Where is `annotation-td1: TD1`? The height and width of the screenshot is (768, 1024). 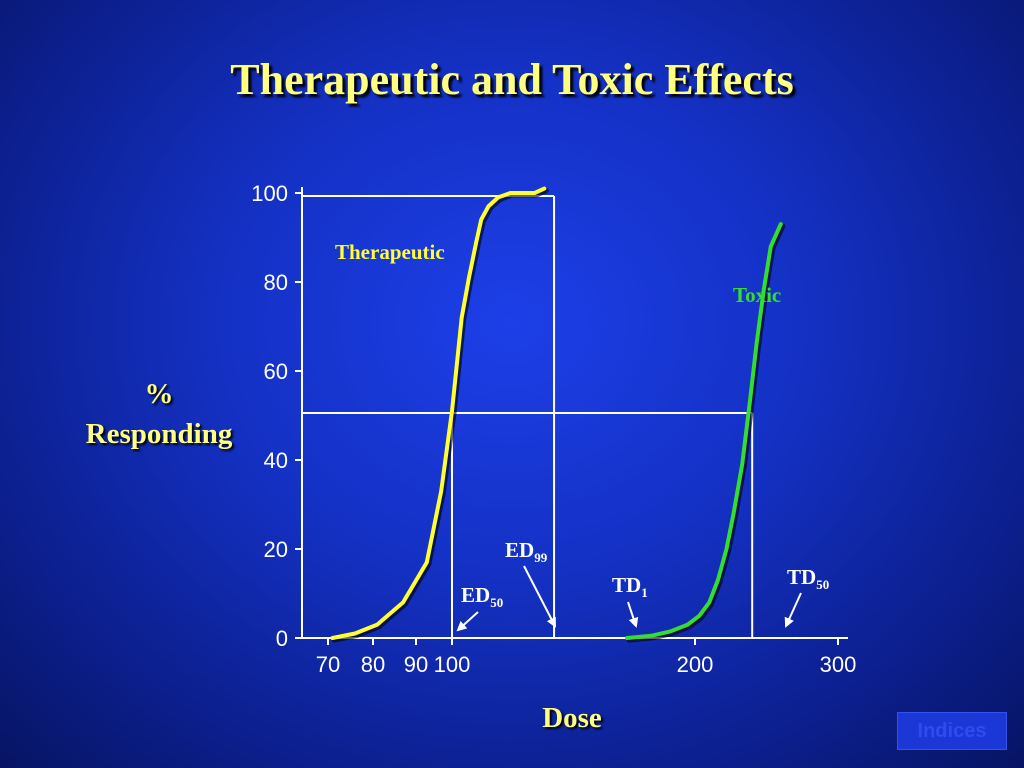 annotation-td1: TD1 is located at coordinates (630, 586).